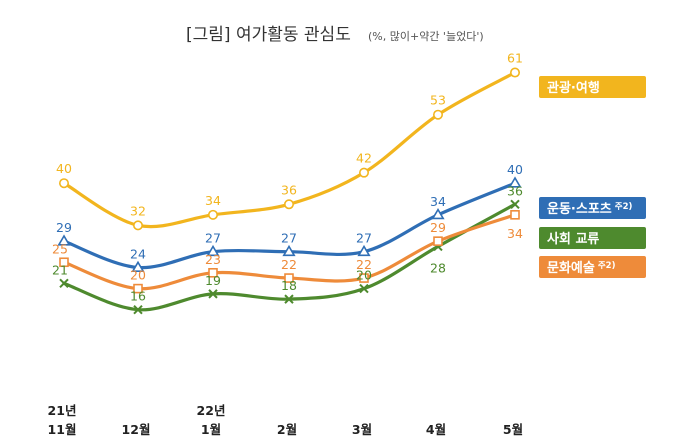 The width and height of the screenshot is (693, 446). Describe the element at coordinates (138, 254) in the screenshot. I see `data-label-s1-p1: 24` at that location.